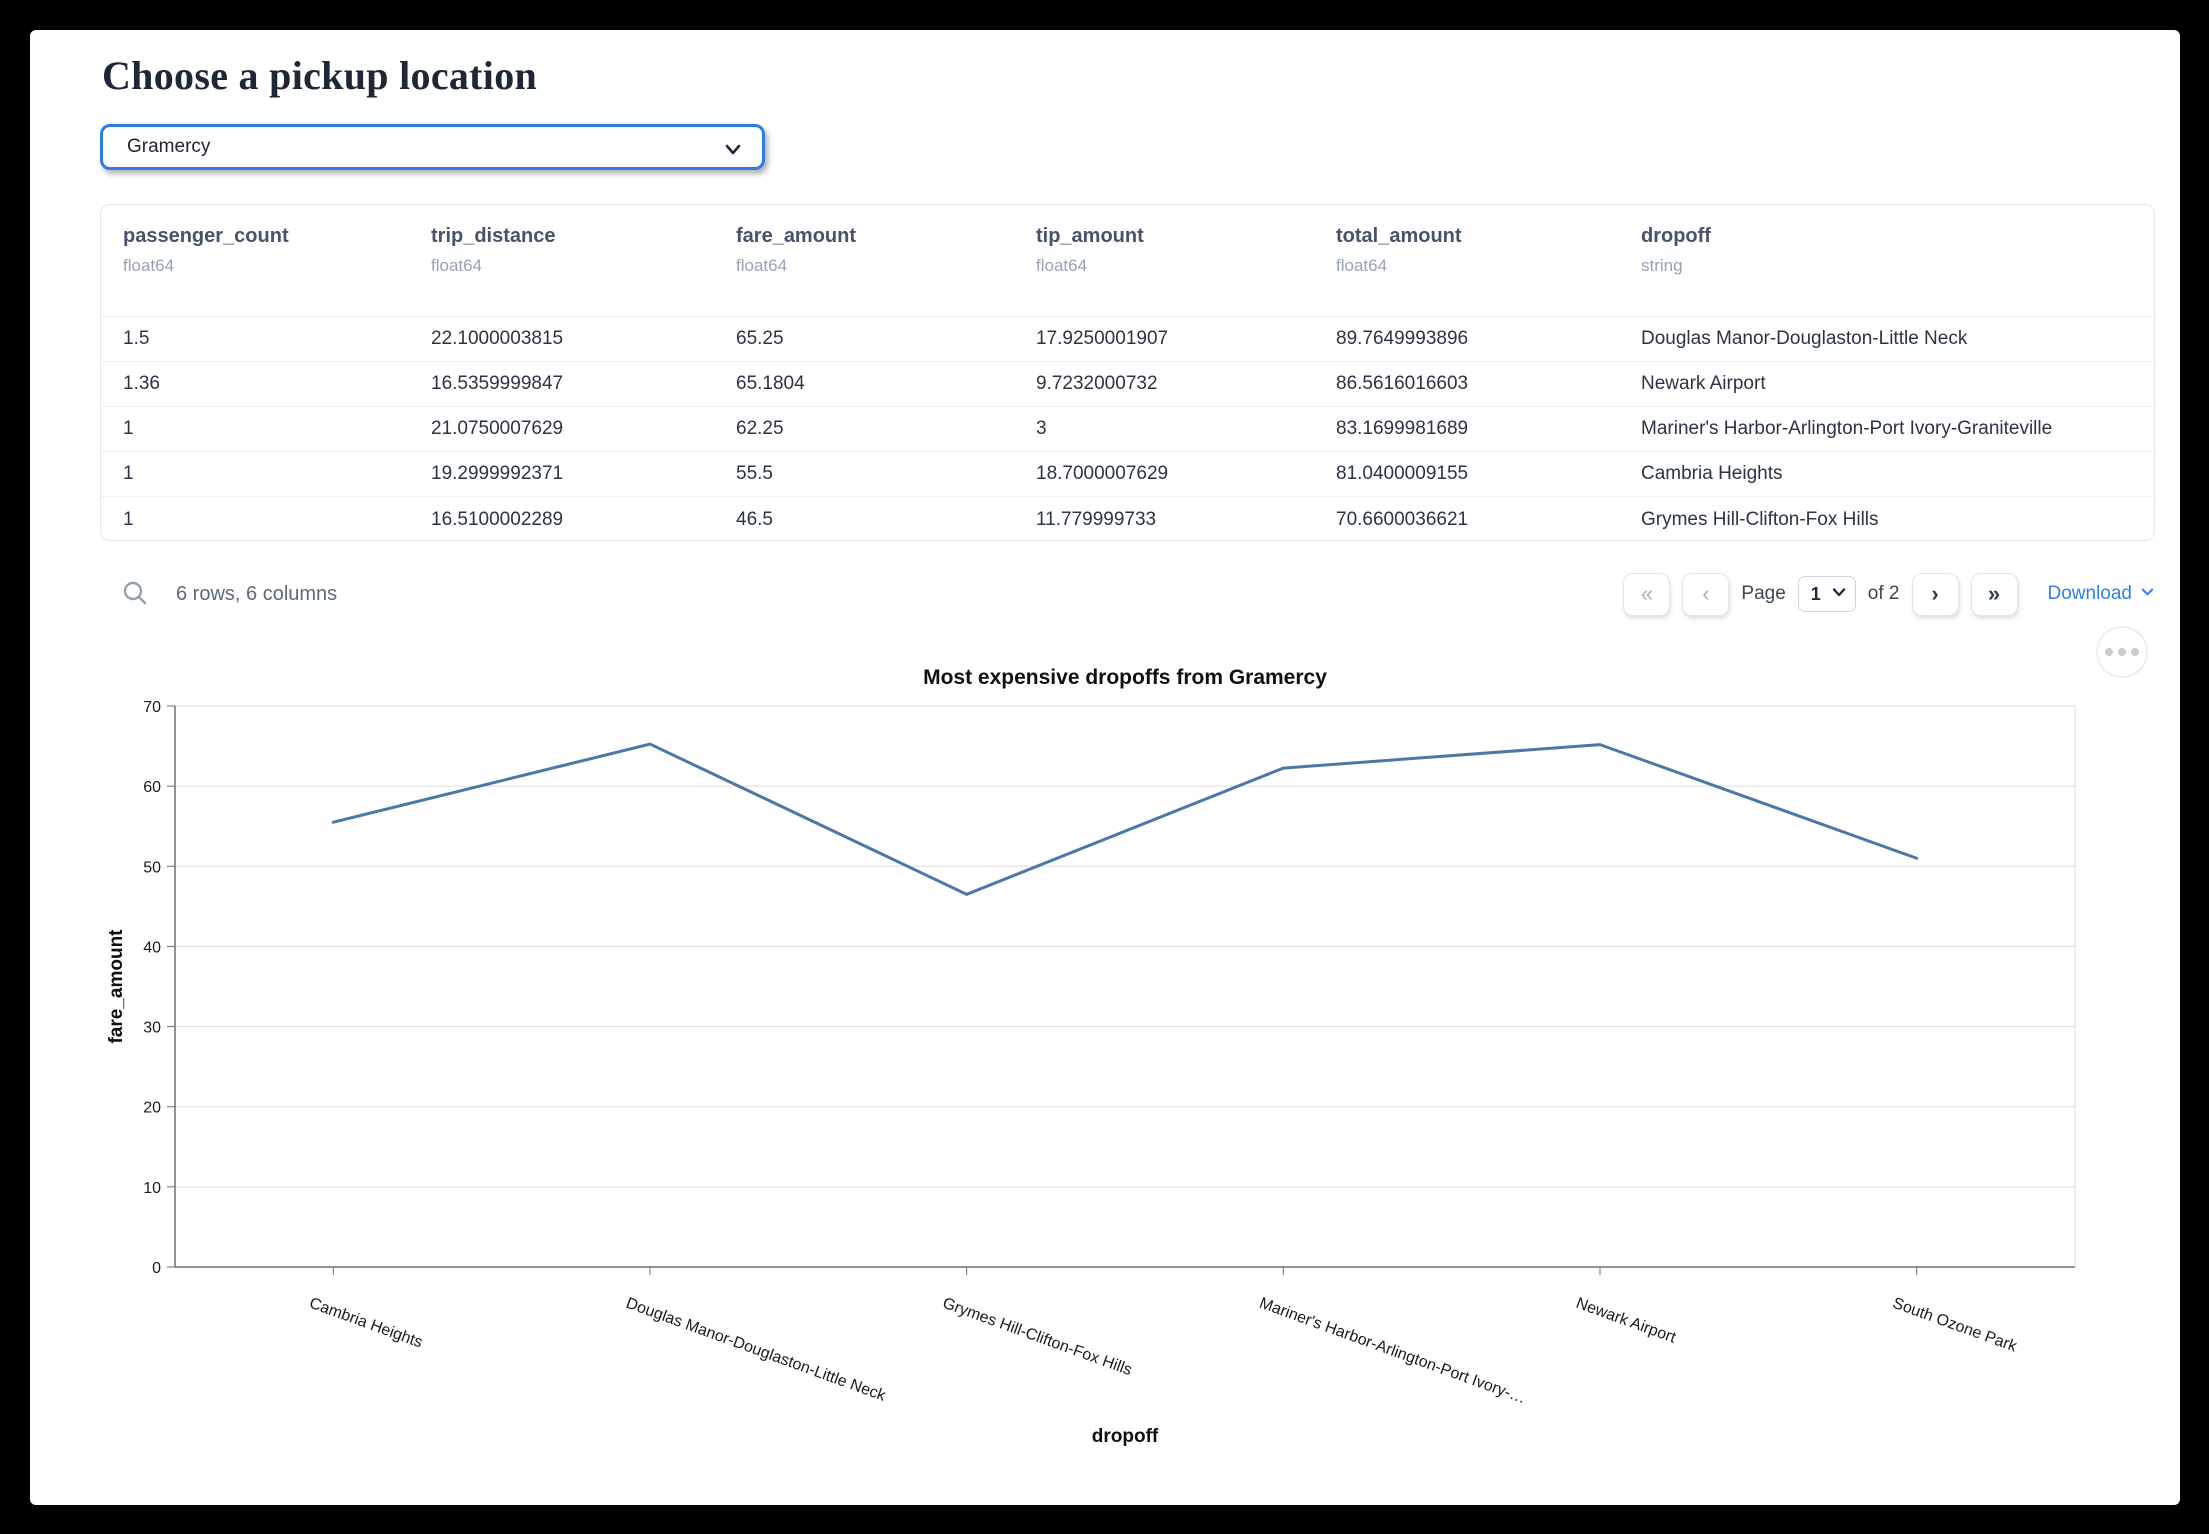 Image resolution: width=2209 pixels, height=1534 pixels. I want to click on column-name: dropoff, so click(1676, 236).